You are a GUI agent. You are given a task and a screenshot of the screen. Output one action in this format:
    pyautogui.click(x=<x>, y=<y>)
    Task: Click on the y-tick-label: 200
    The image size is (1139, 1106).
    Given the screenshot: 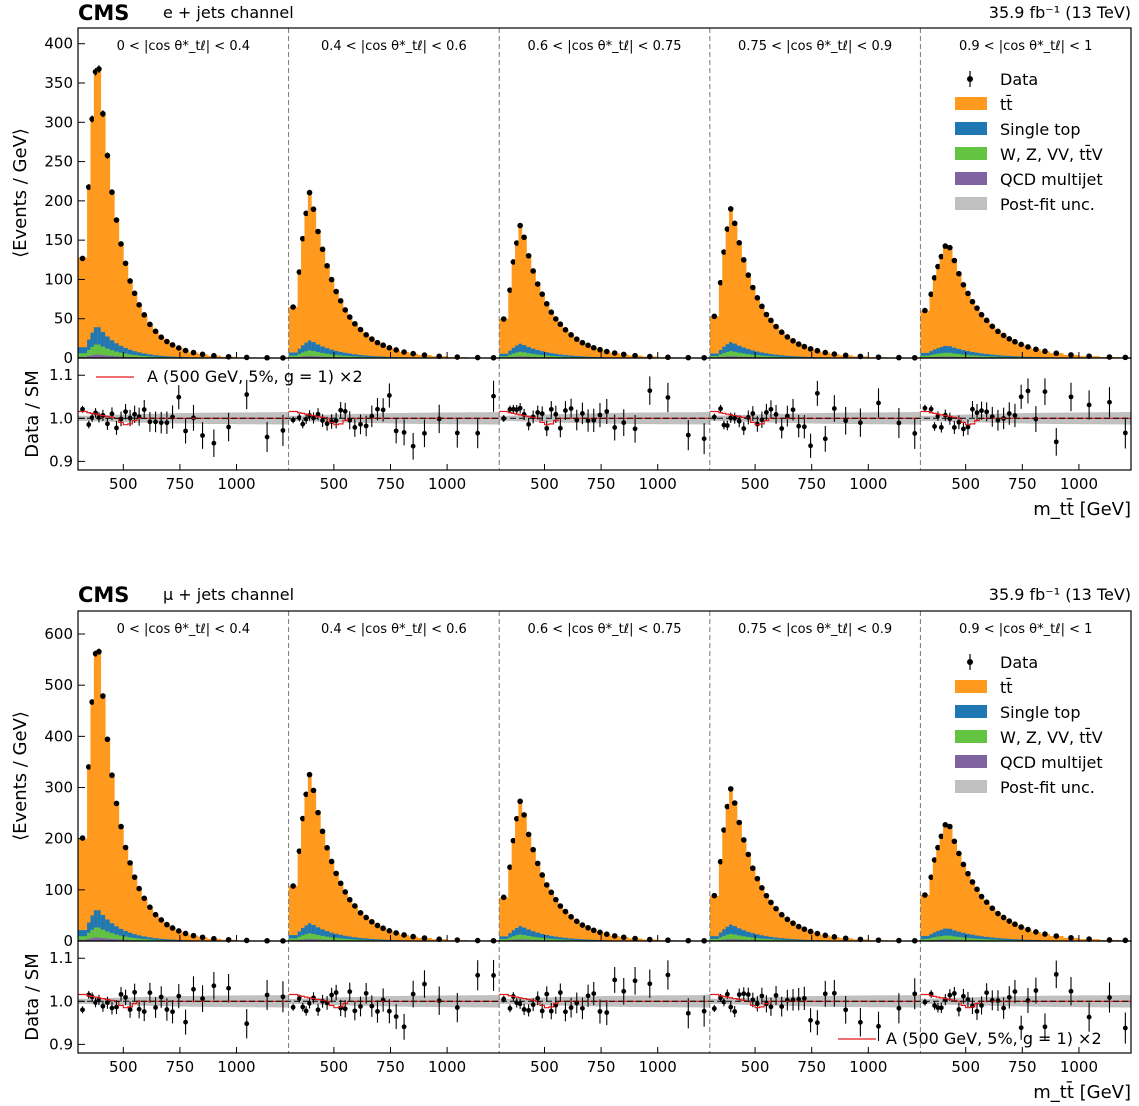 What is the action you would take?
    pyautogui.click(x=58, y=201)
    